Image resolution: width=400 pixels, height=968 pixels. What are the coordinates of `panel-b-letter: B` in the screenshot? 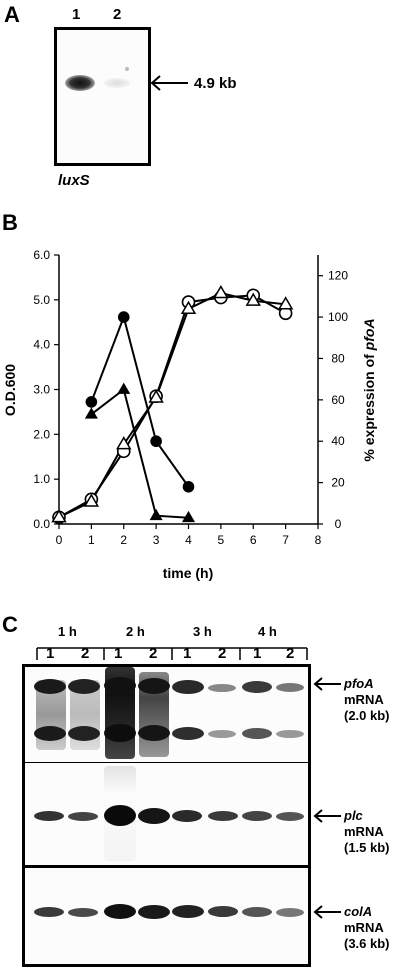 It's located at (10, 222).